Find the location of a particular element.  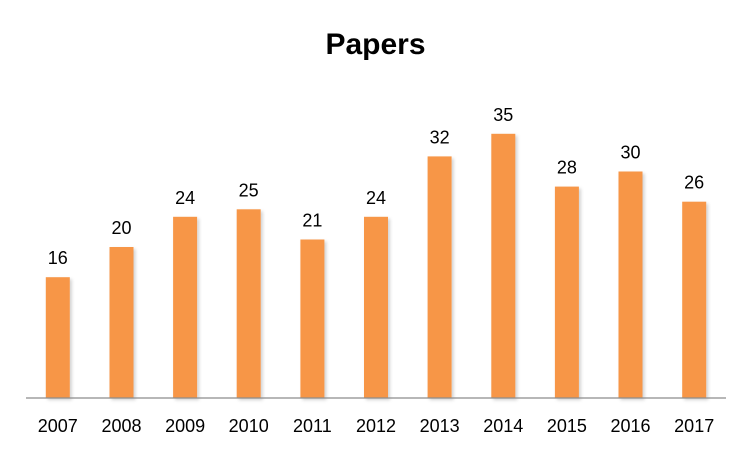

x-tick-label-2008: 2008 is located at coordinates (121, 426).